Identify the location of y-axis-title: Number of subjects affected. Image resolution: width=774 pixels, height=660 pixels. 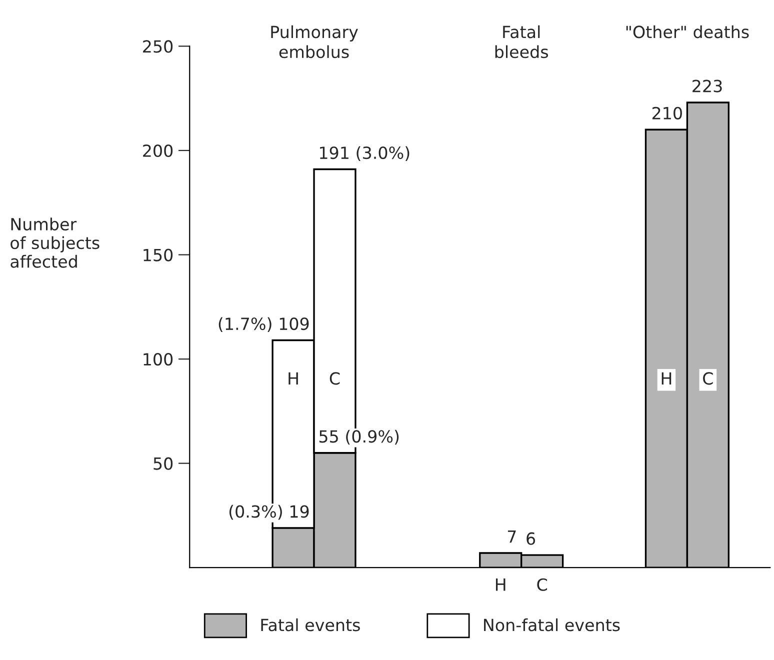
(55, 243).